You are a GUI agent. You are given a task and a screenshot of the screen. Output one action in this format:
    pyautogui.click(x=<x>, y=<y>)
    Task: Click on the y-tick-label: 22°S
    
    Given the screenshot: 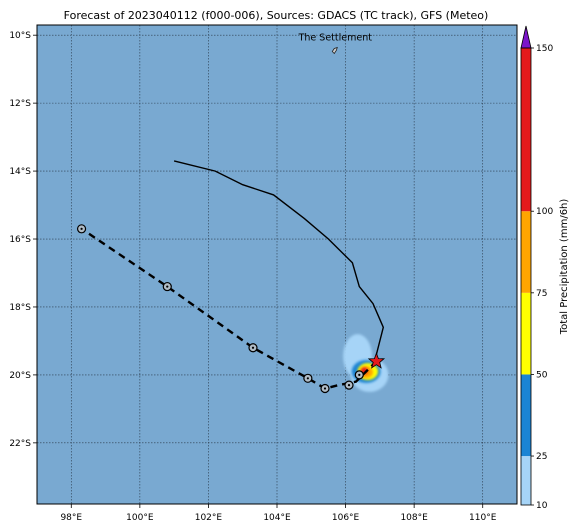 What is the action you would take?
    pyautogui.click(x=20, y=444)
    